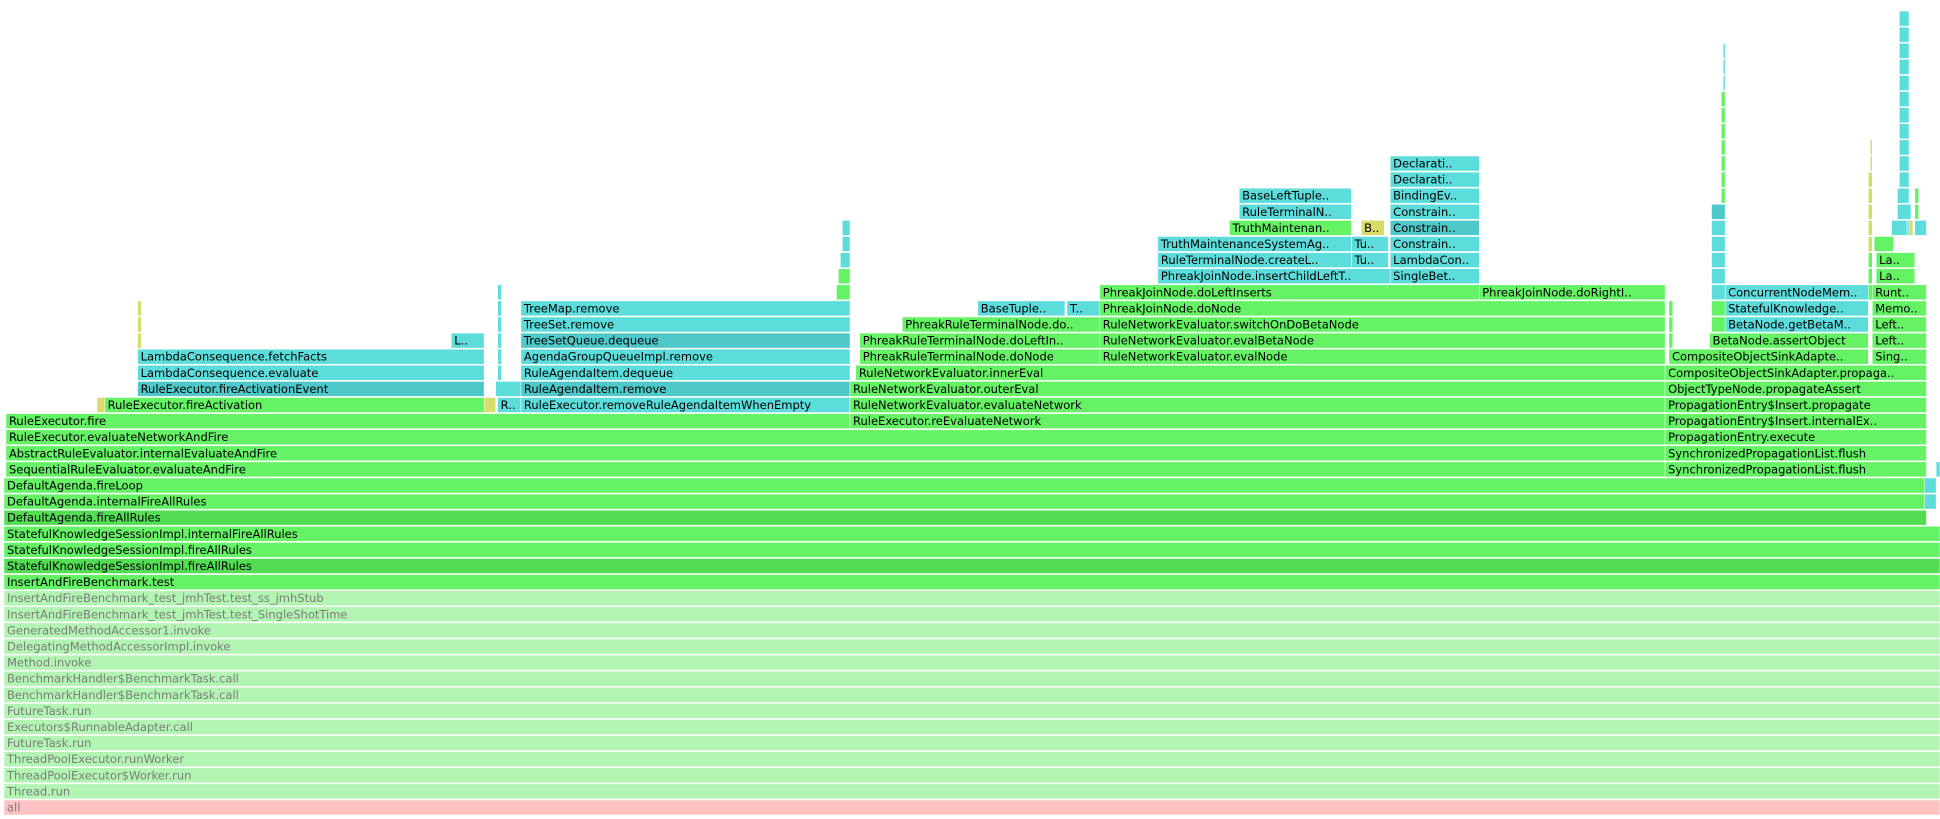  What do you see at coordinates (1795, 405) in the screenshot?
I see `flame-frame: PropagationEntry$Insert.propagate` at bounding box center [1795, 405].